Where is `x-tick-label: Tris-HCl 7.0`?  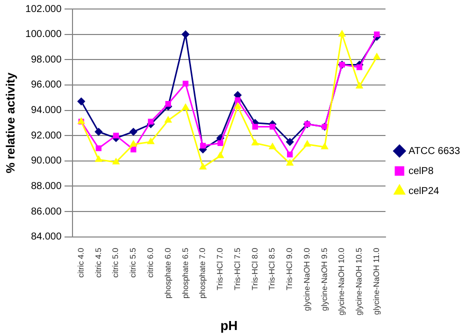
x-tick-label: Tris-HCl 7.0 is located at coordinates (220, 268).